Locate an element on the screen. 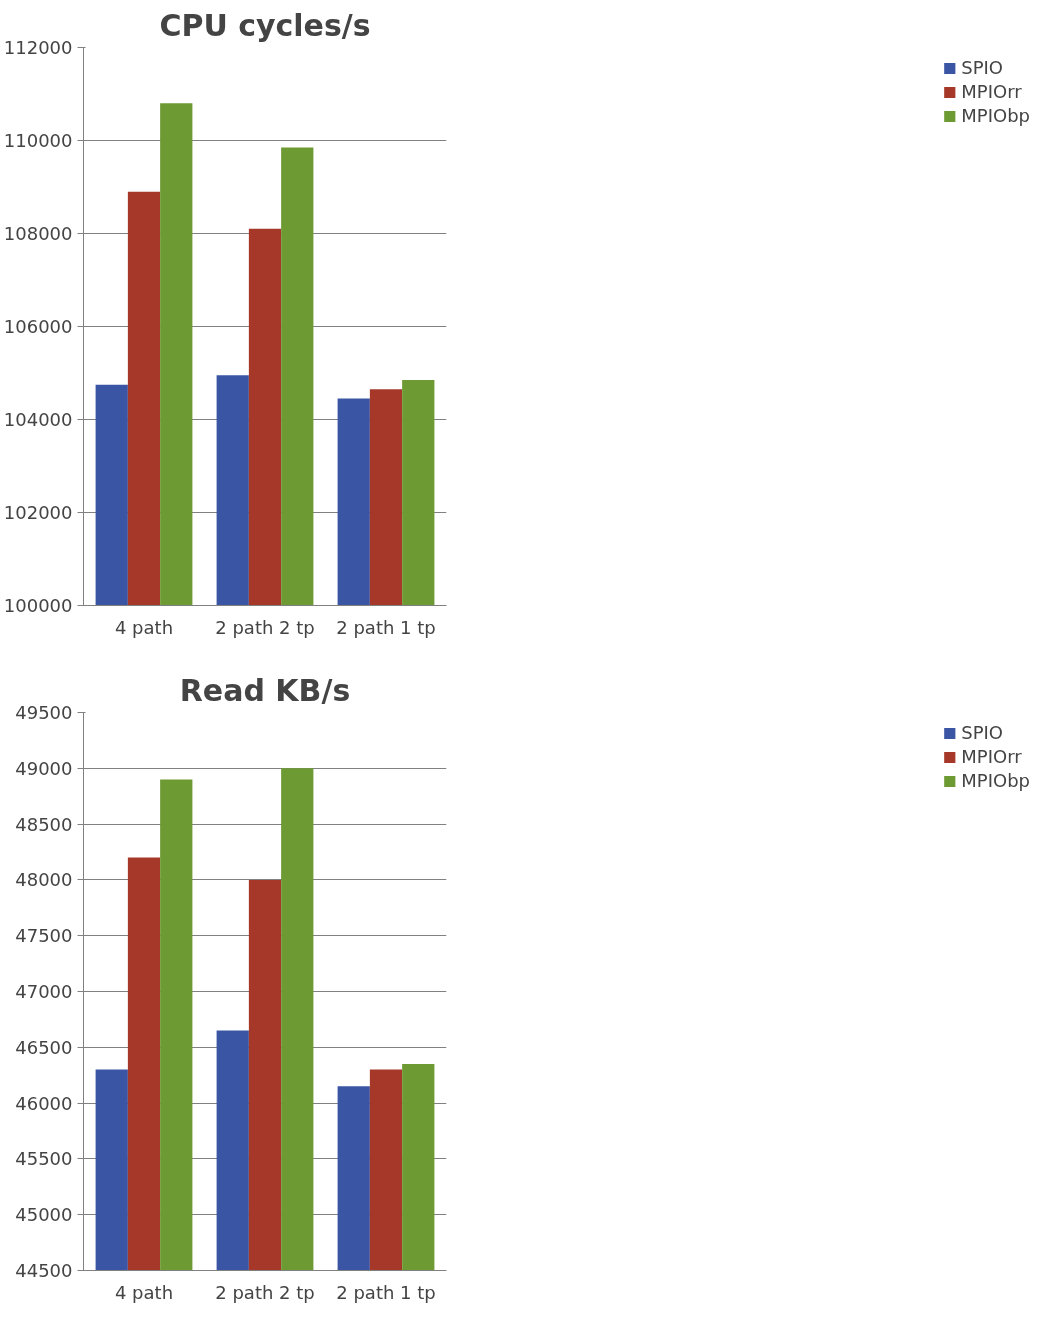  y-tick-label: 48500 is located at coordinates (44, 824).